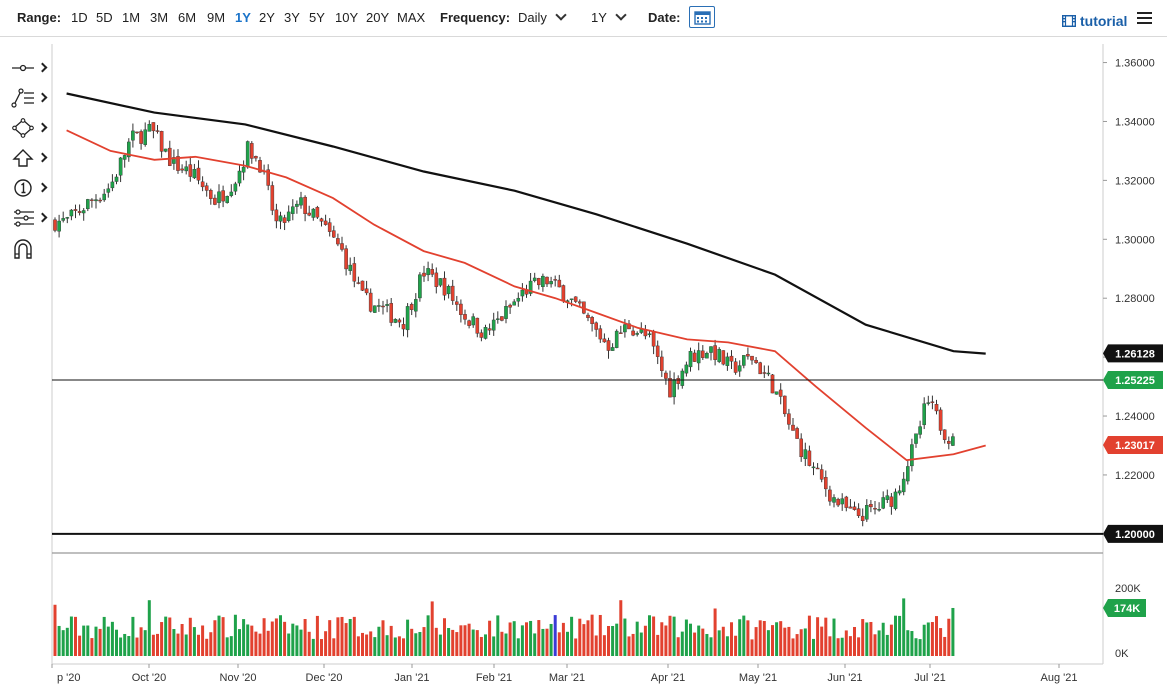  What do you see at coordinates (542, 17) in the screenshot?
I see `frequency-select: Daily` at bounding box center [542, 17].